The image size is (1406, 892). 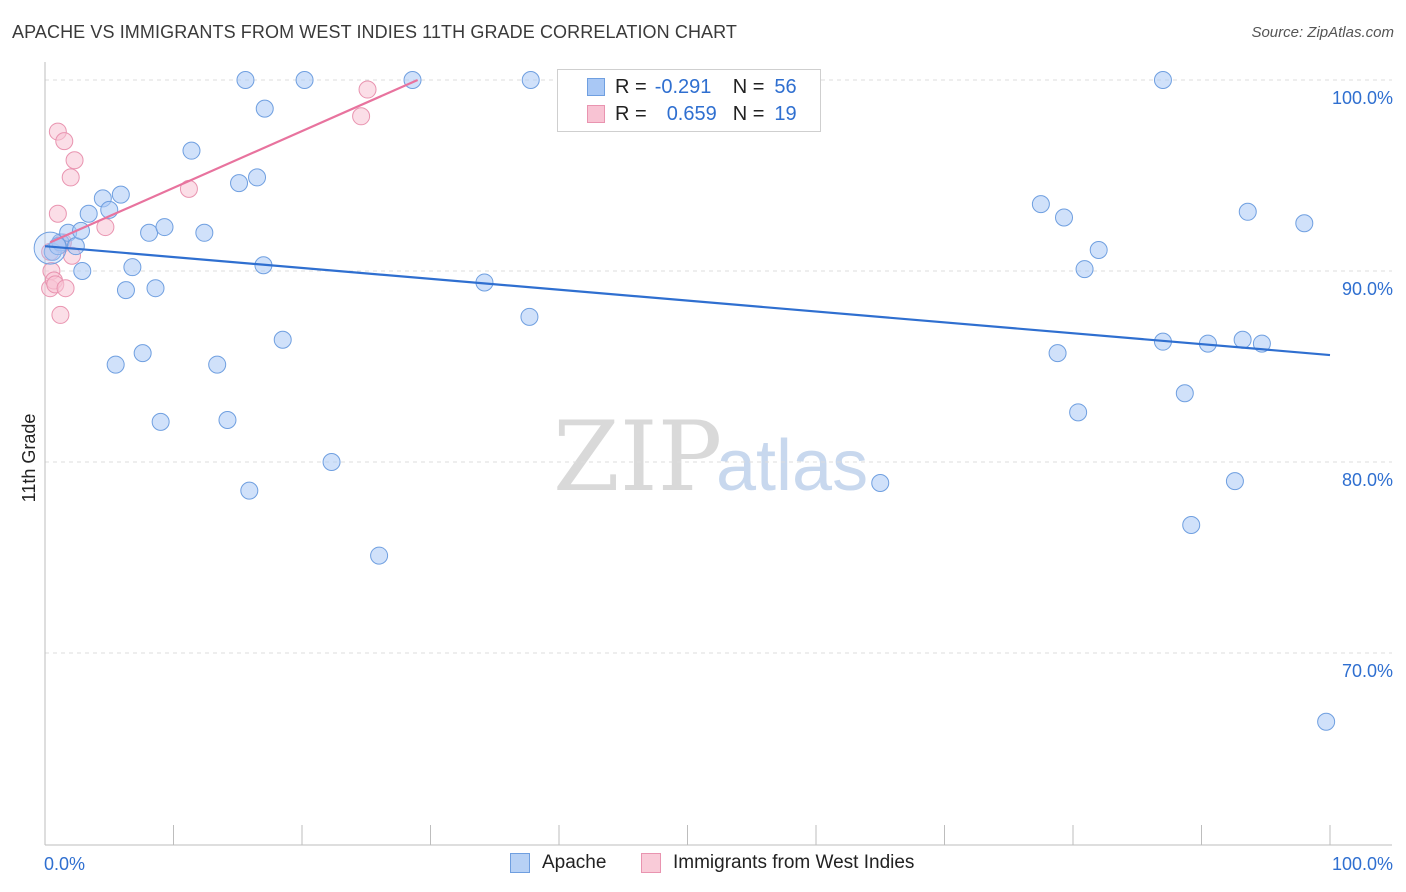 I want to click on legend-swatch-west-indies, so click(x=596, y=114).